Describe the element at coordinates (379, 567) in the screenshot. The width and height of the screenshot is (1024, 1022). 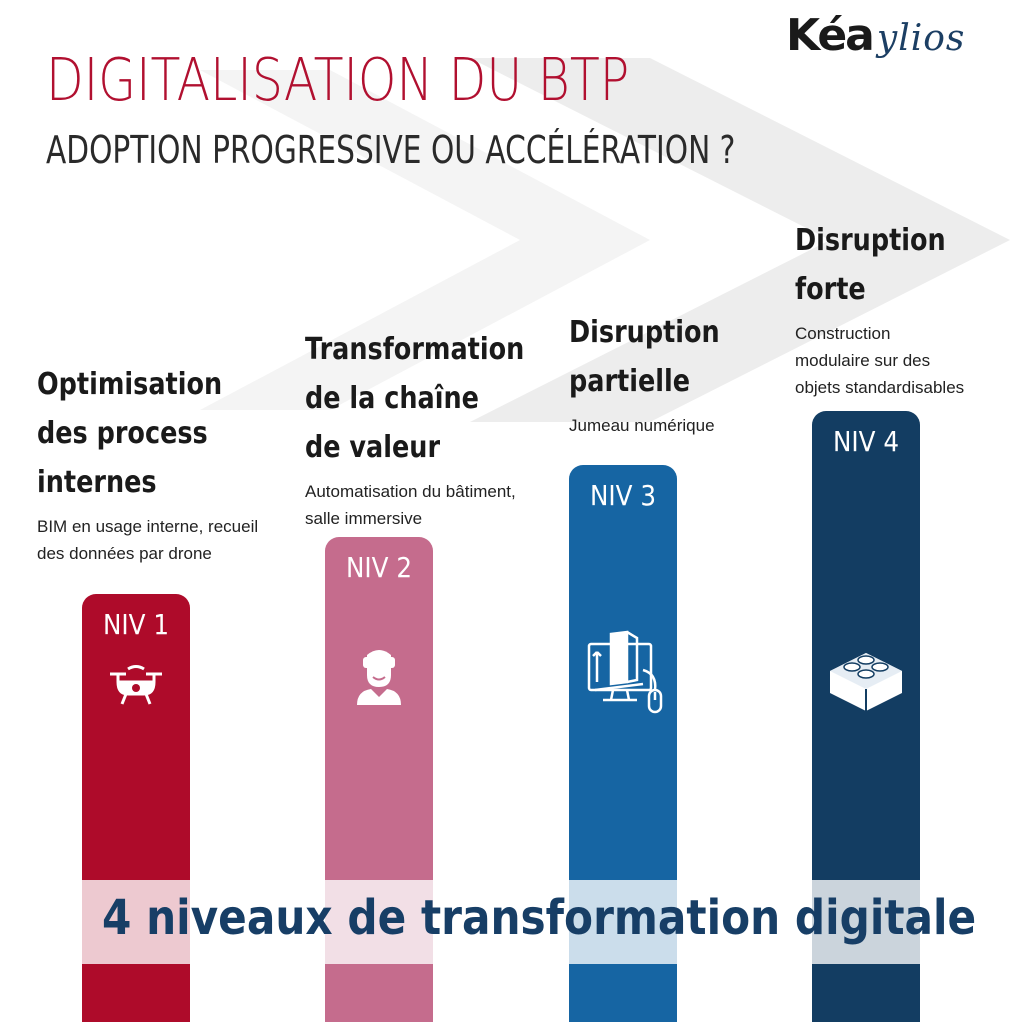
I see `level-2-niv-label: NIV 2` at that location.